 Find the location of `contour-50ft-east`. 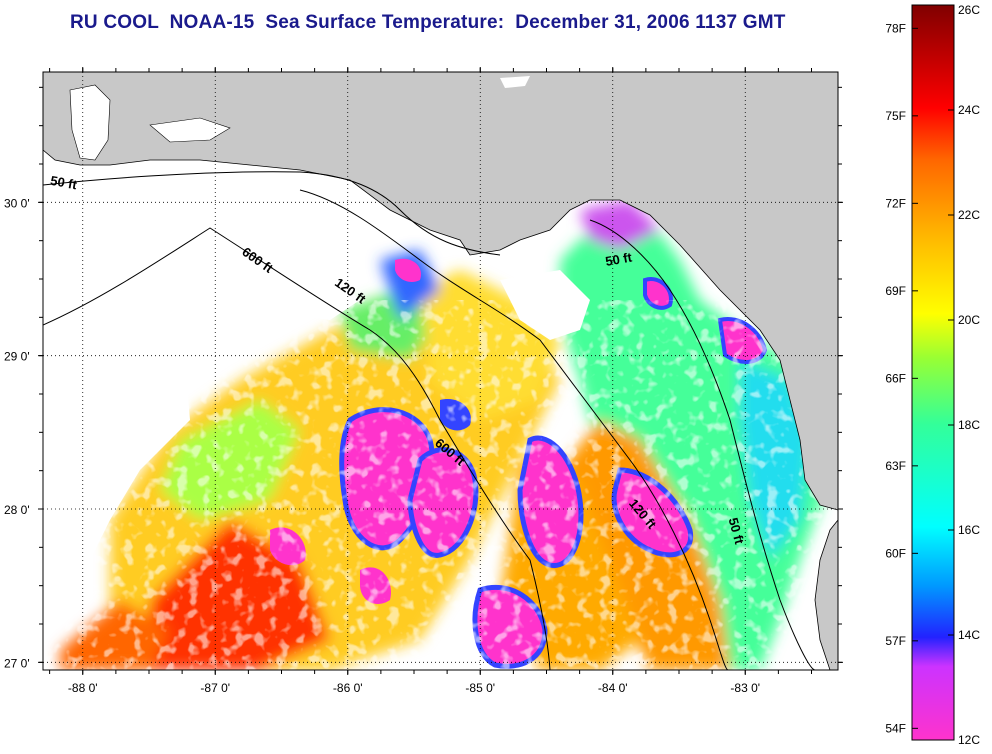

contour-50ft-east is located at coordinates (702, 444).